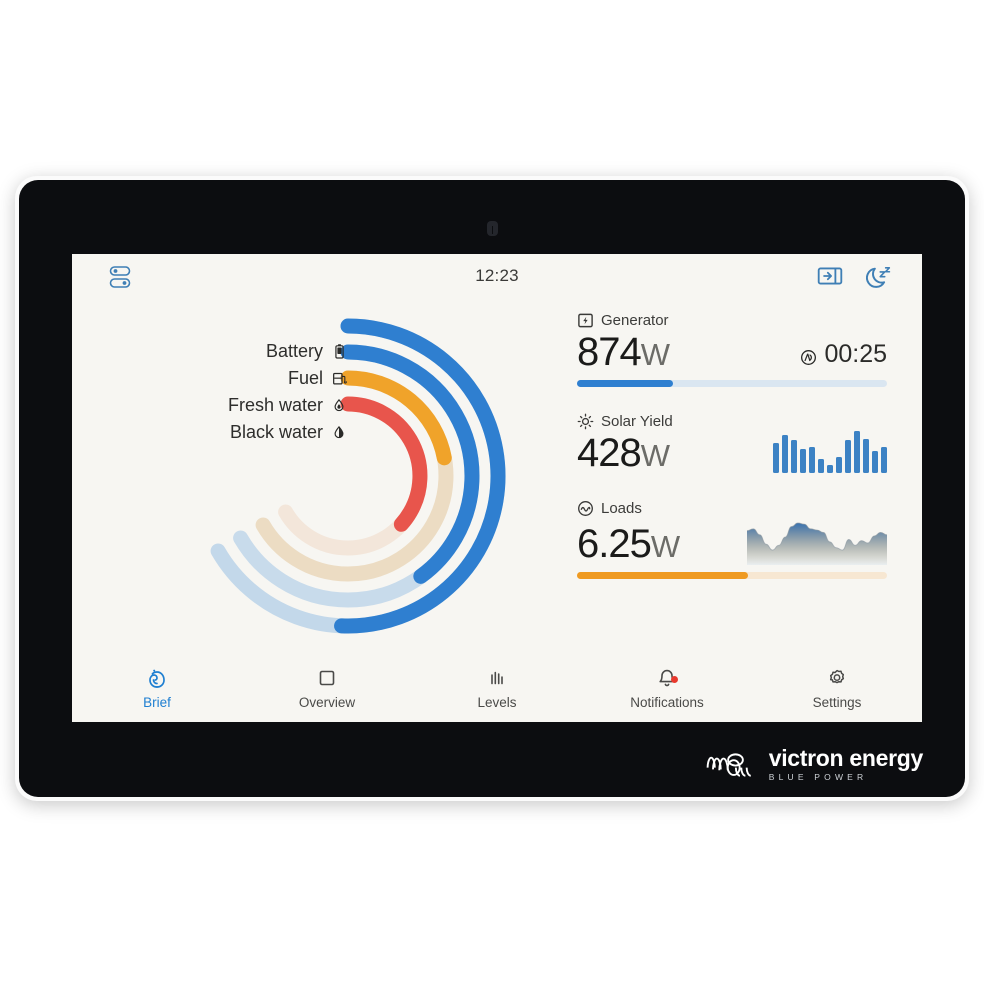 This screenshot has width=984, height=984. I want to click on sun-icon, so click(585, 421).